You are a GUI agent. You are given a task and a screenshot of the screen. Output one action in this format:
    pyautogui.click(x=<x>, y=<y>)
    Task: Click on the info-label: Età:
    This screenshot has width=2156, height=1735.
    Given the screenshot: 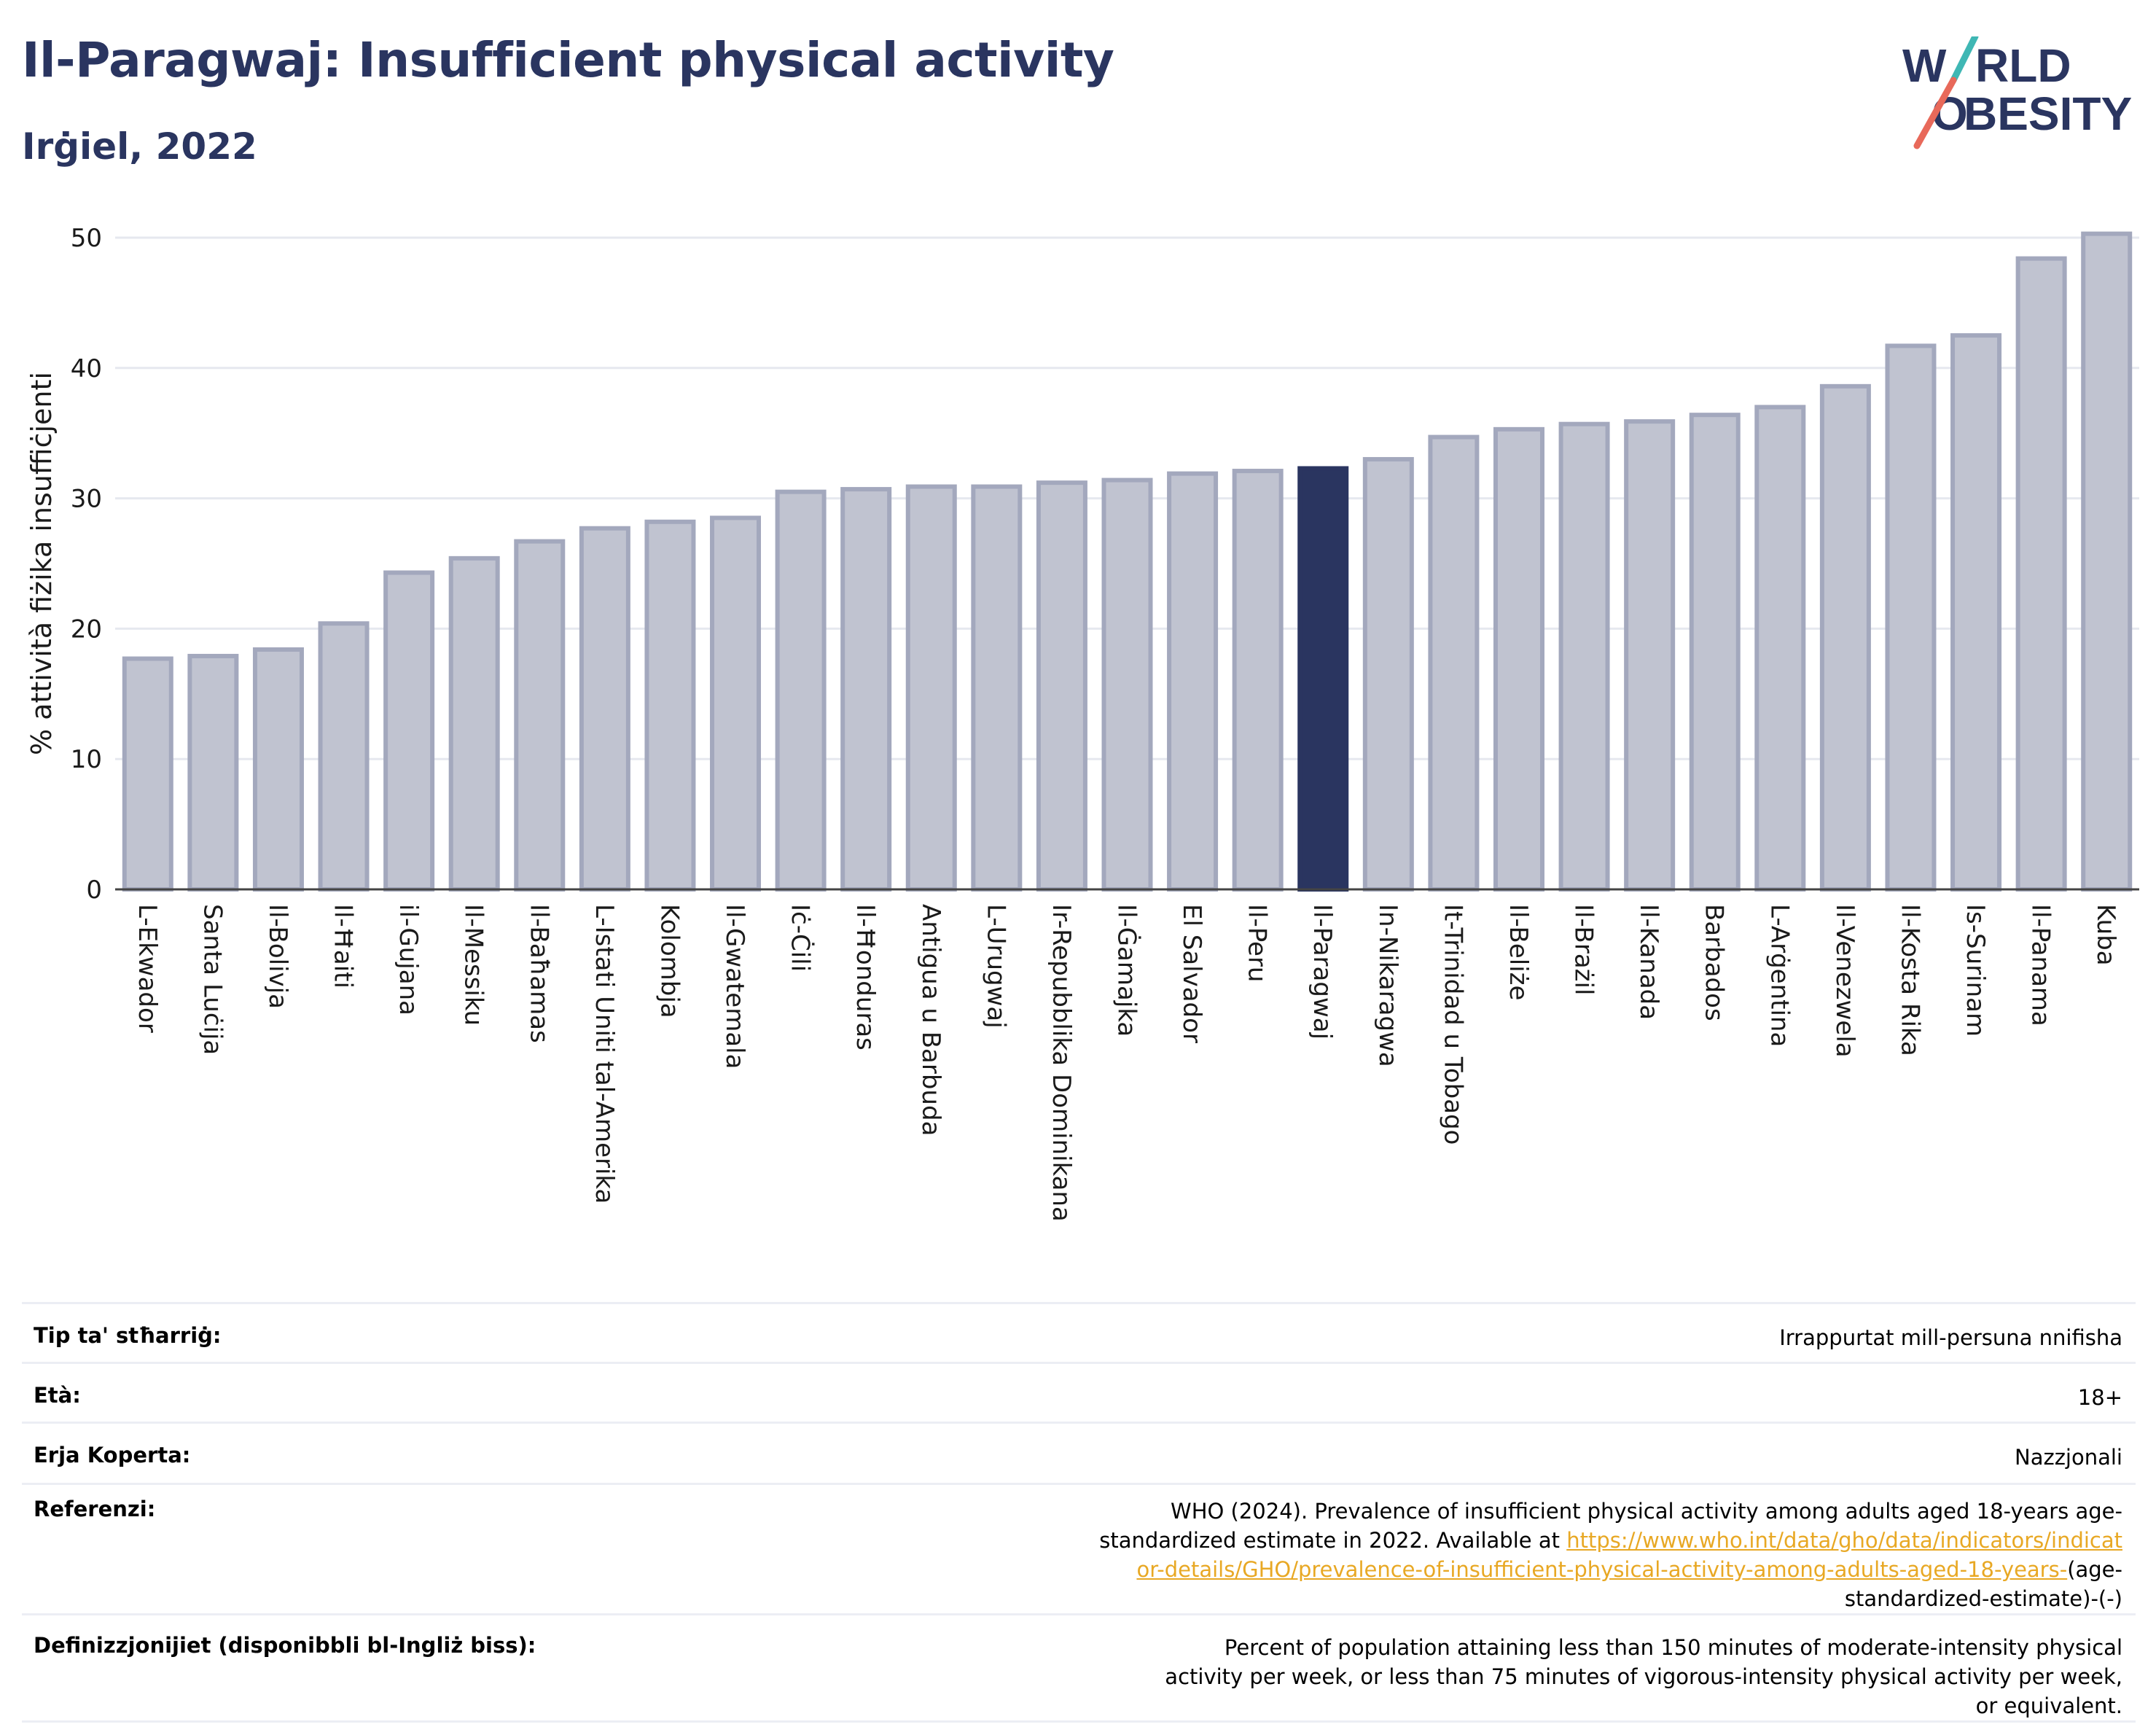 What is the action you would take?
    pyautogui.click(x=279, y=1392)
    